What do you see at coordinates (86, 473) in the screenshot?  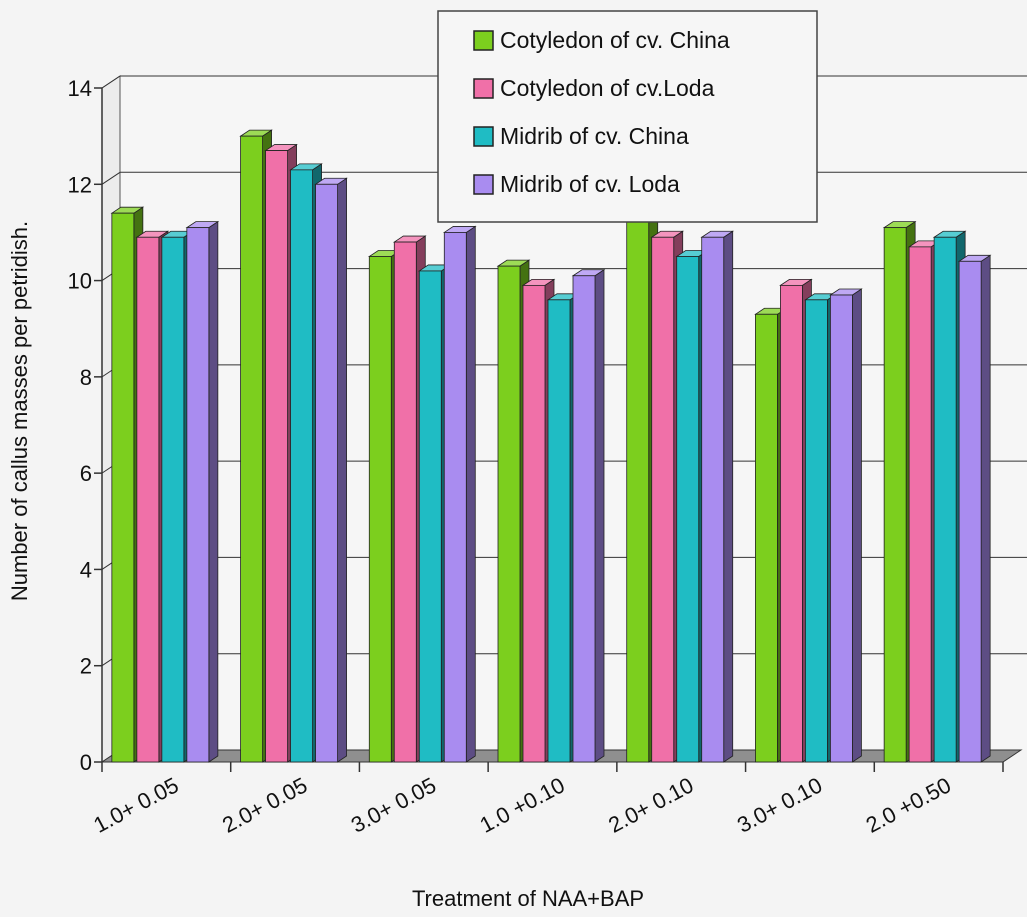 I see `y-tick-label: 6` at bounding box center [86, 473].